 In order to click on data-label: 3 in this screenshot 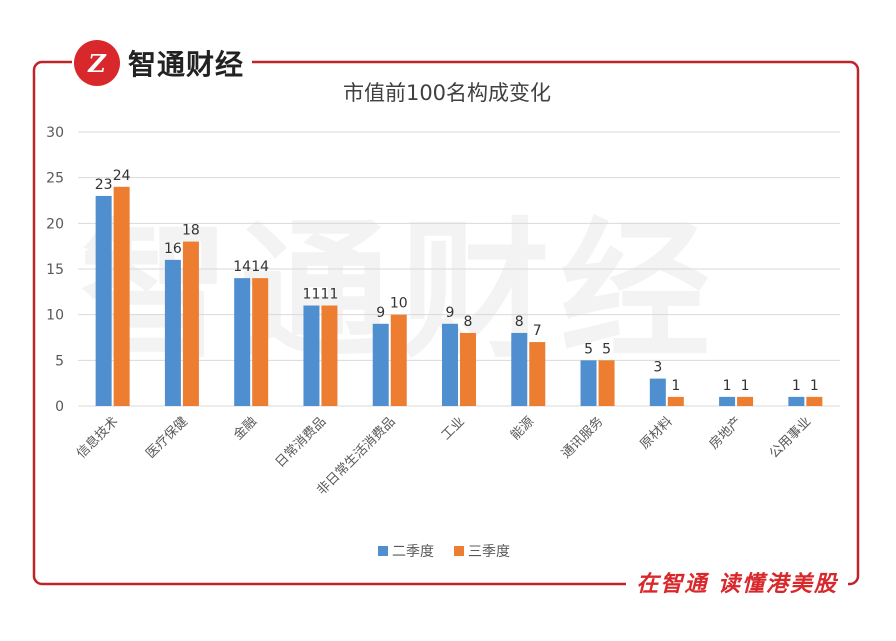, I will do `click(657, 368)`.